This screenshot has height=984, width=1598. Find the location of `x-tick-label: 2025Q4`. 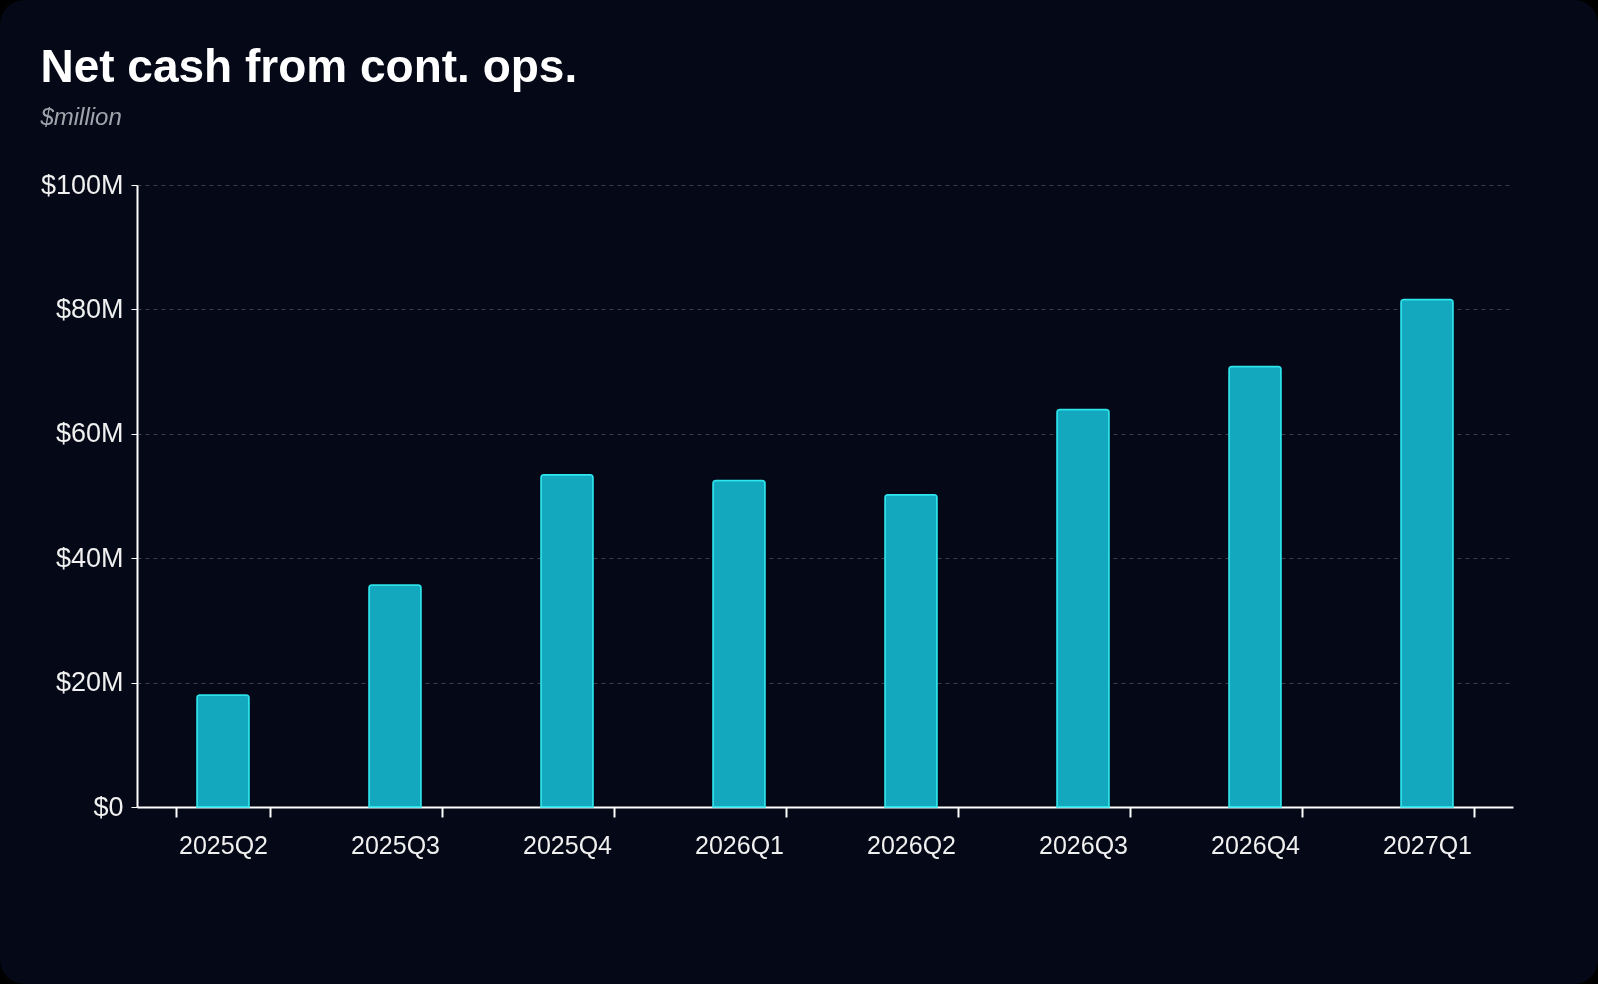

x-tick-label: 2025Q4 is located at coordinates (568, 844).